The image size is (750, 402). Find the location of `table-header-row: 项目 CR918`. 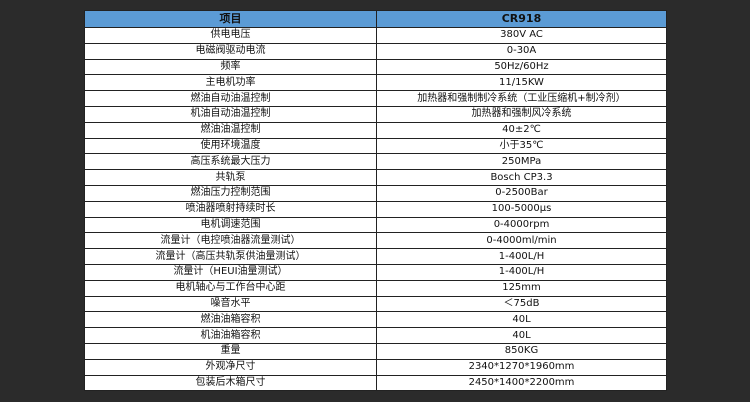

table-header-row: 项目 CR918 is located at coordinates (375, 19).